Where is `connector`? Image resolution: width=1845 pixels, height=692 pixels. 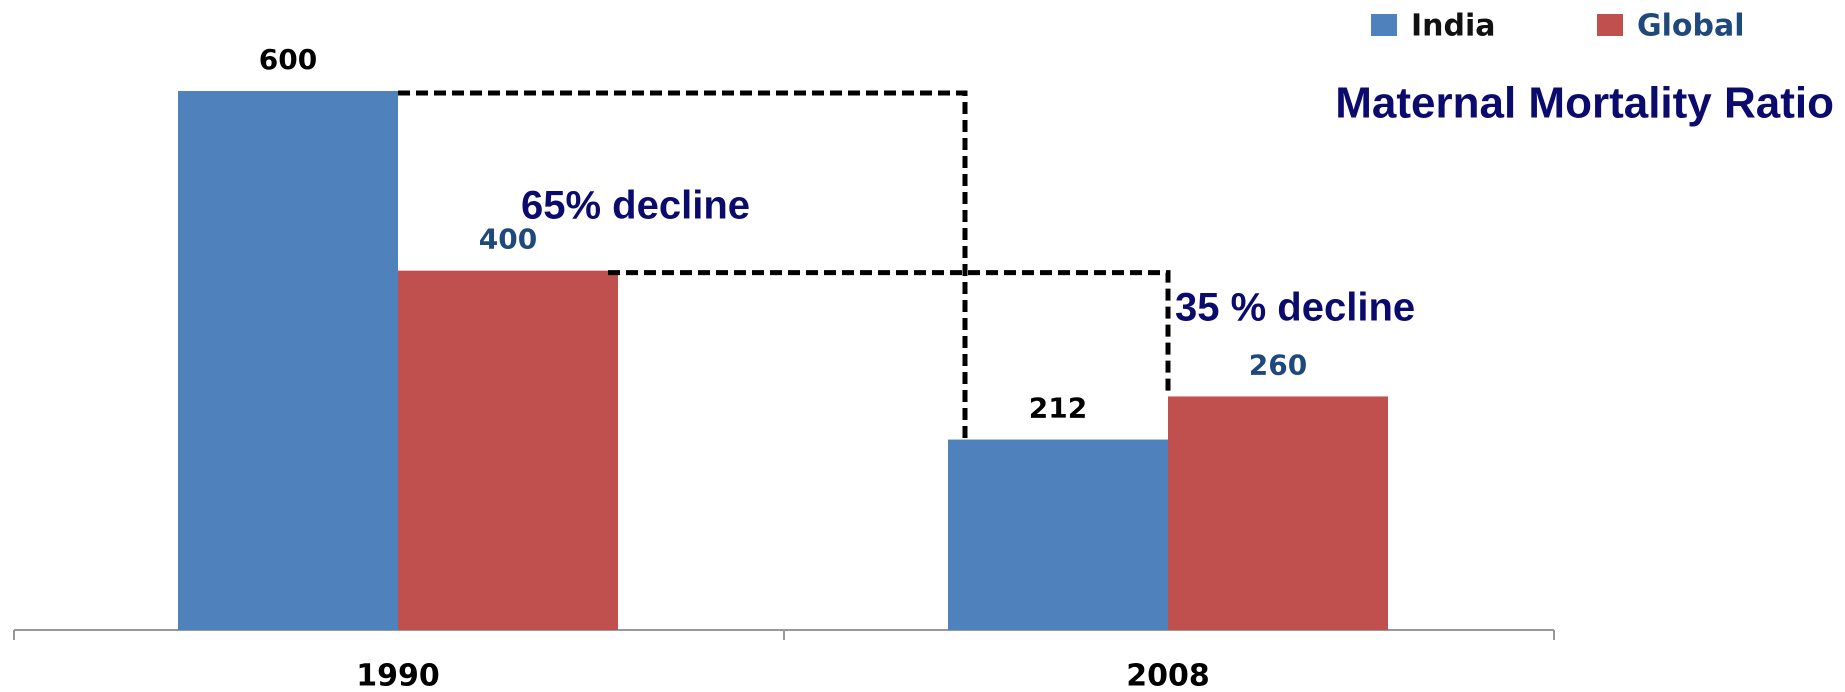
connector is located at coordinates (889, 333).